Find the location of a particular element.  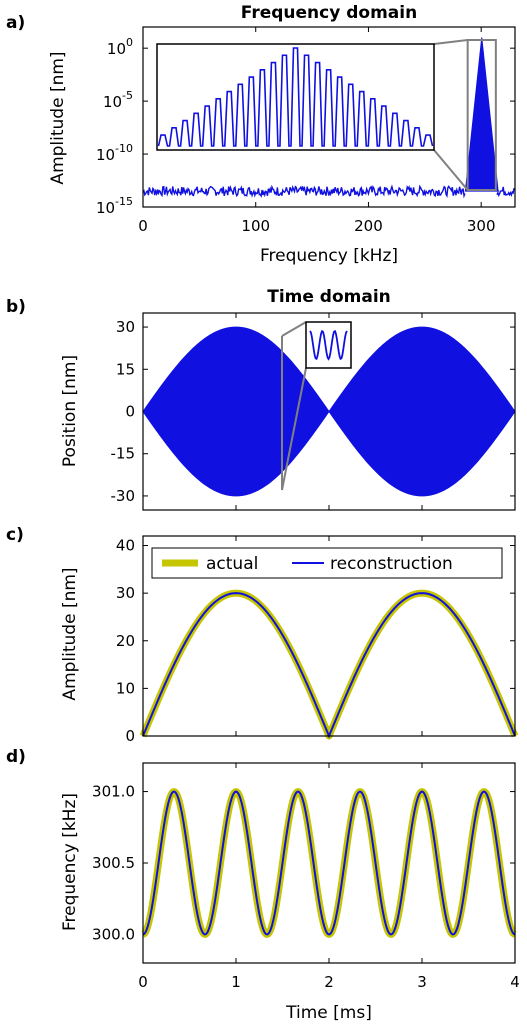

panel-b-frame is located at coordinates (329, 411).